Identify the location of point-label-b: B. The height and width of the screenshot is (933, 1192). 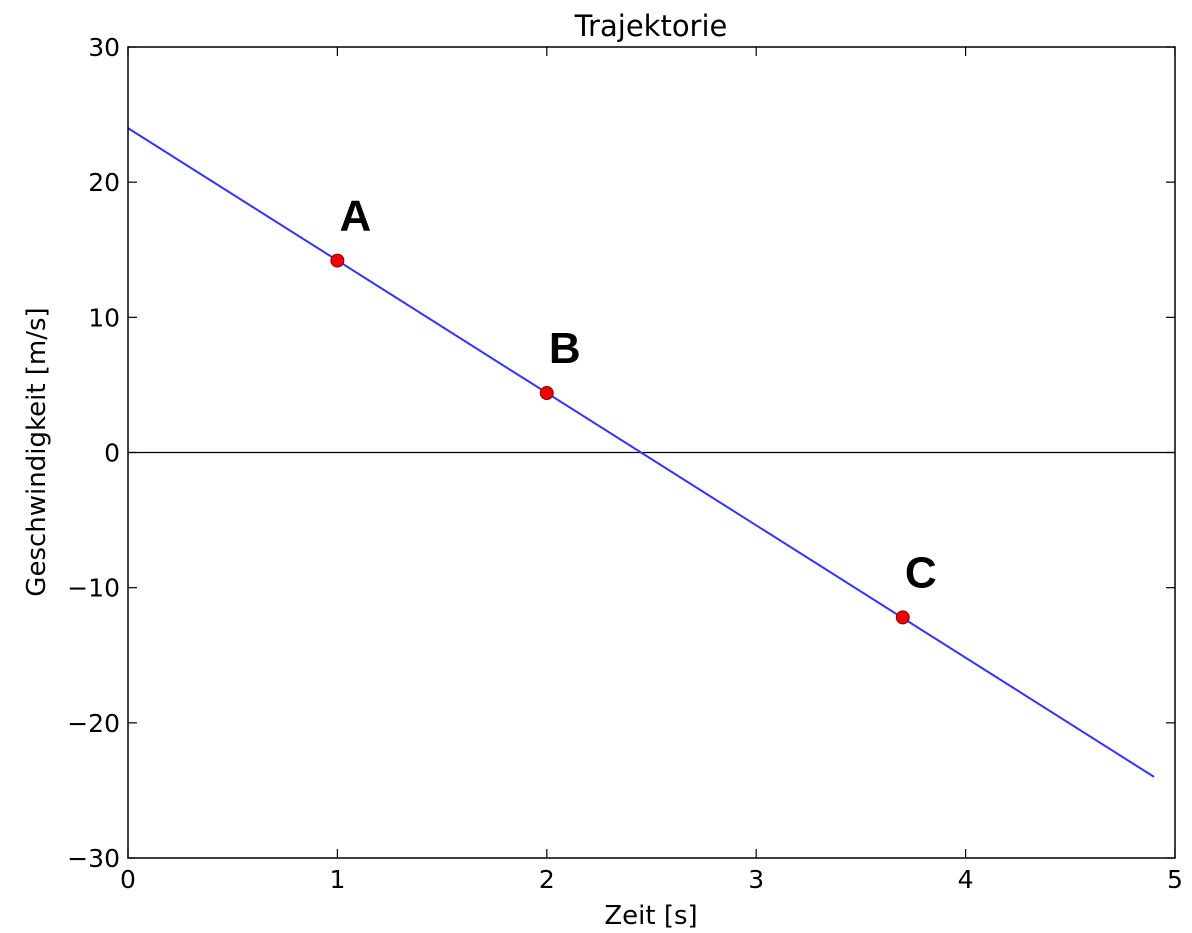
(565, 348).